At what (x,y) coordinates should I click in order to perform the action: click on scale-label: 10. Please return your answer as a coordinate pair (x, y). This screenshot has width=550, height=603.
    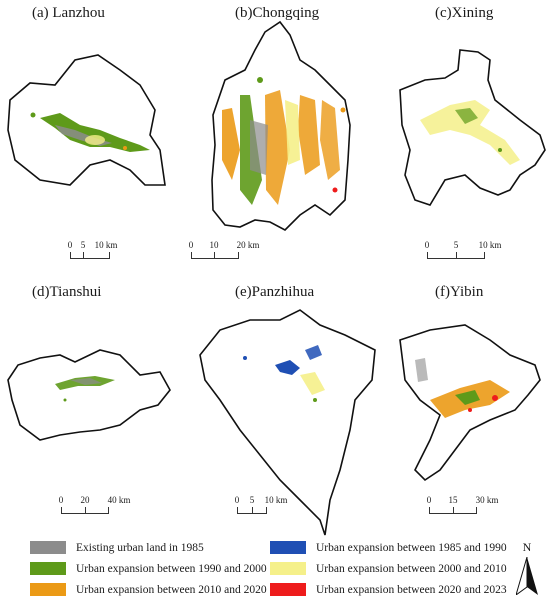
    Looking at the image, I should click on (214, 245).